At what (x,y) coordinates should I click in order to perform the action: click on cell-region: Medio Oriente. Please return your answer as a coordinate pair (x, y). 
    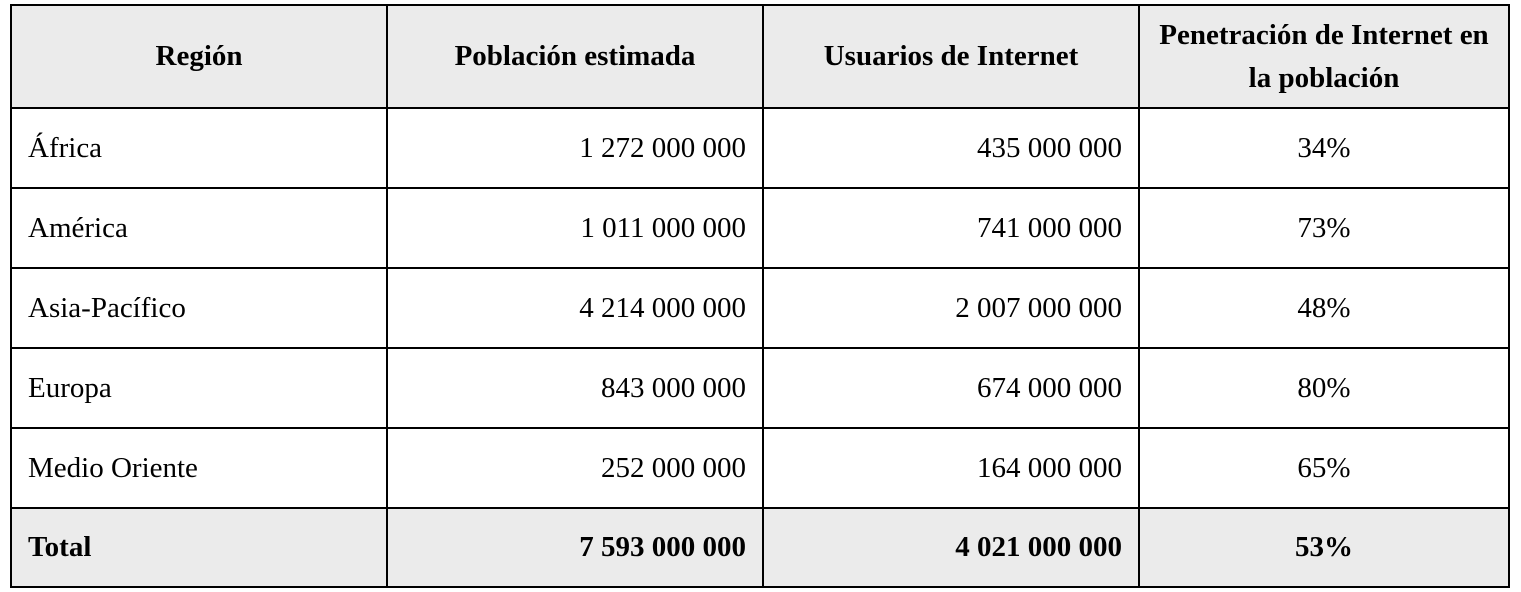
    Looking at the image, I should click on (199, 468).